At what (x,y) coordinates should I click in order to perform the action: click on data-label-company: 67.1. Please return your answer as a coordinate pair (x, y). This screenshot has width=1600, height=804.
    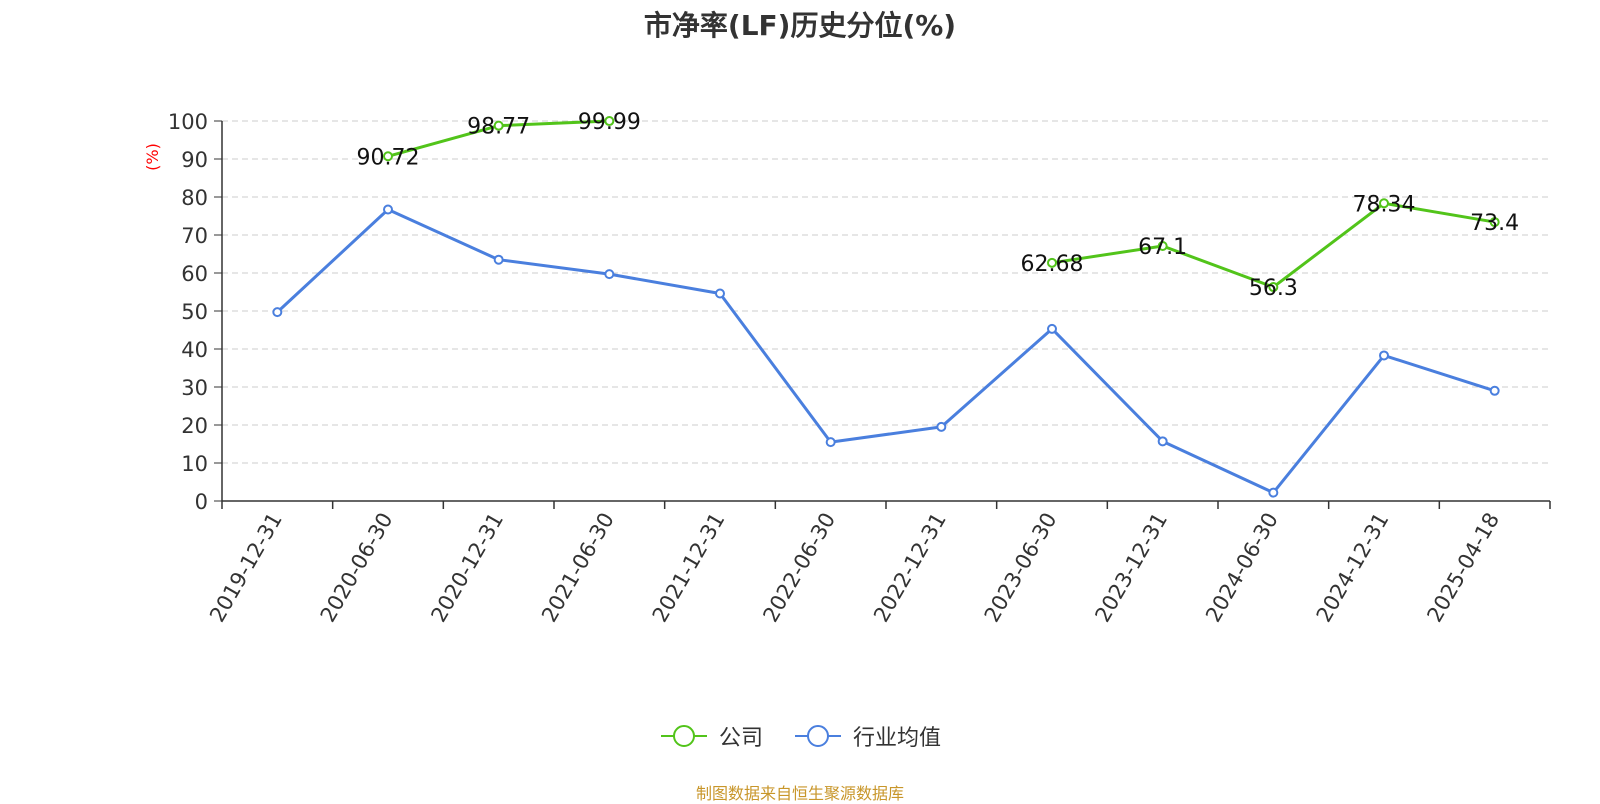
    Looking at the image, I should click on (1162, 247).